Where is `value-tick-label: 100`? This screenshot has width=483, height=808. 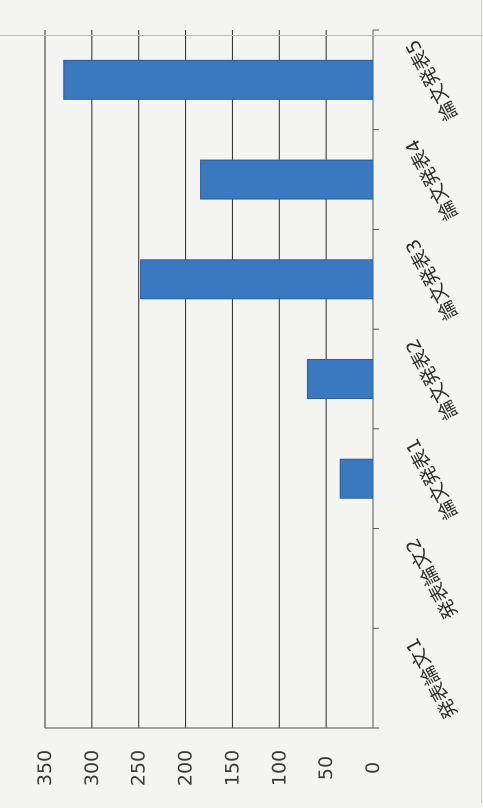
value-tick-label: 100 is located at coordinates (279, 768).